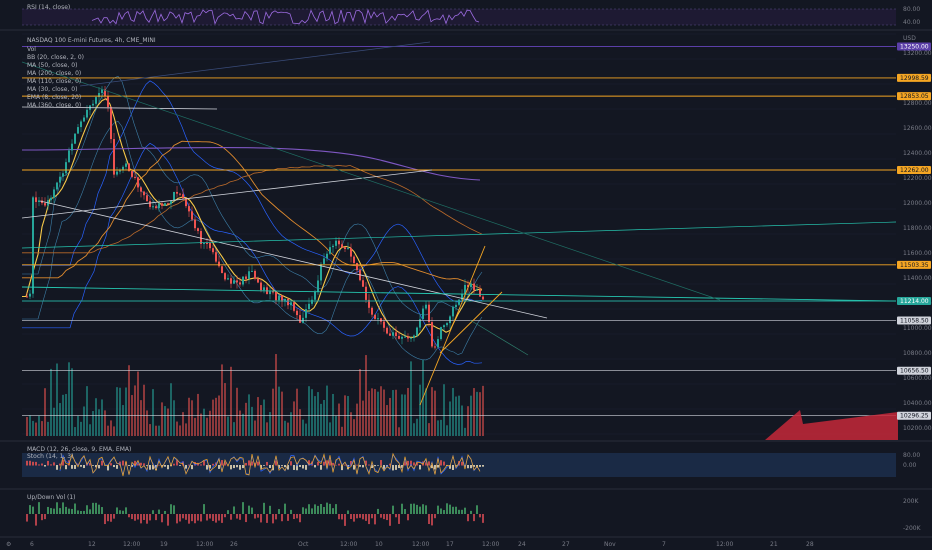 This screenshot has height=550, width=932. I want to click on price-tag: 10296.25, so click(914, 416).